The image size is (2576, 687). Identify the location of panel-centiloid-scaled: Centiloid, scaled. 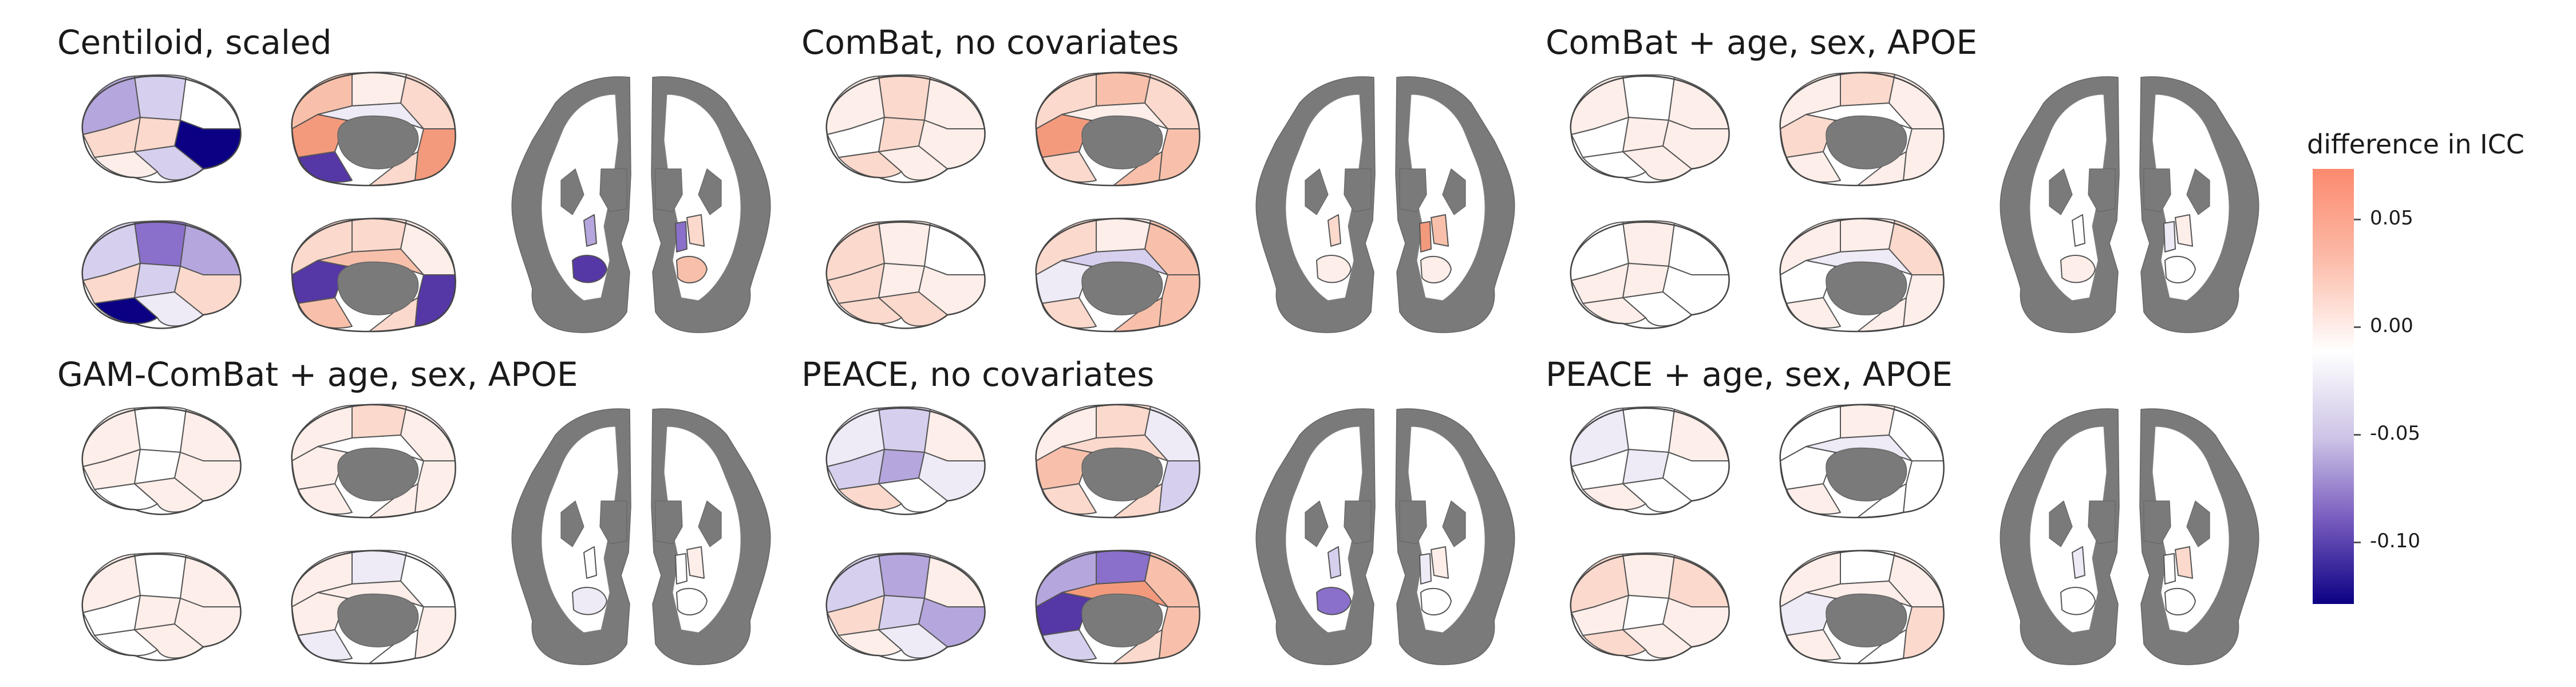
(426, 189).